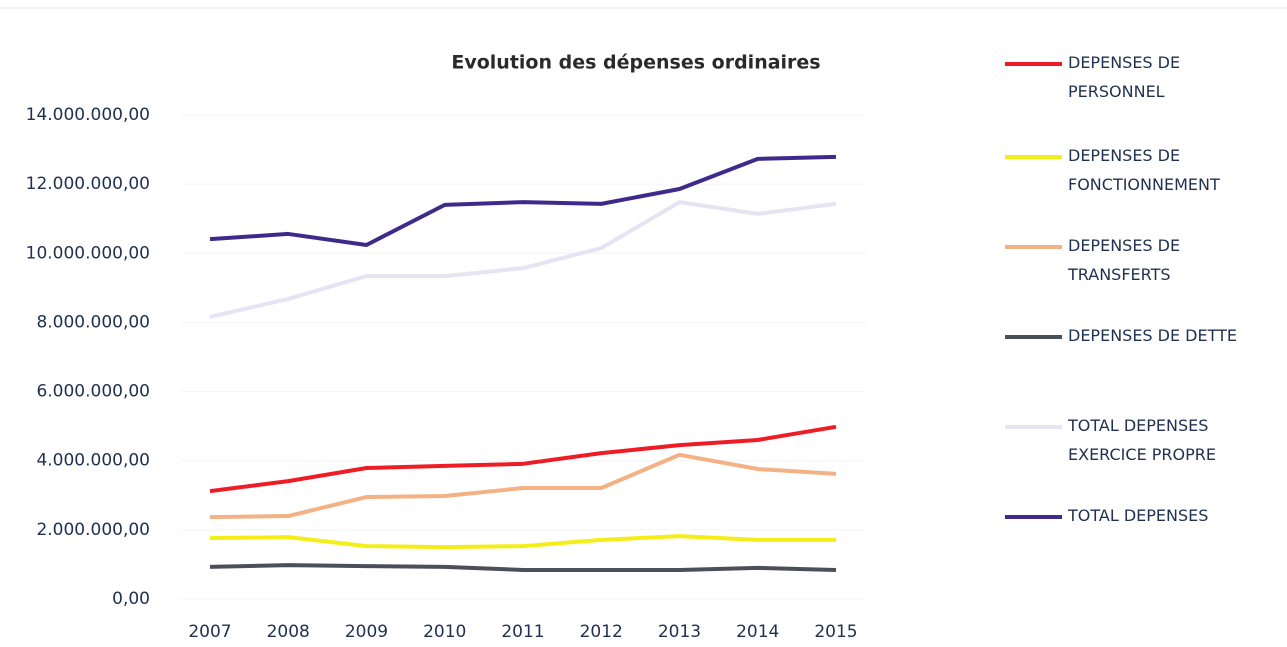  Describe the element at coordinates (1124, 77) in the screenshot. I see `legend-label: DEPENSES DE PERSONNEL` at that location.